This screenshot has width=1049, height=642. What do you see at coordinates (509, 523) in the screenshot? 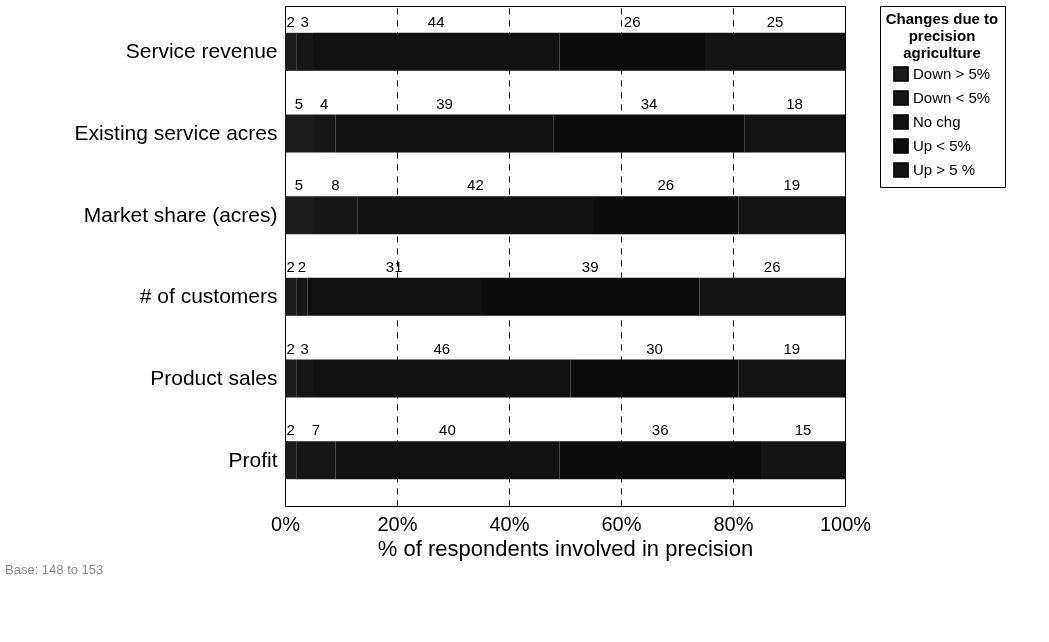
I see `x-tick-label: 40%` at bounding box center [509, 523].